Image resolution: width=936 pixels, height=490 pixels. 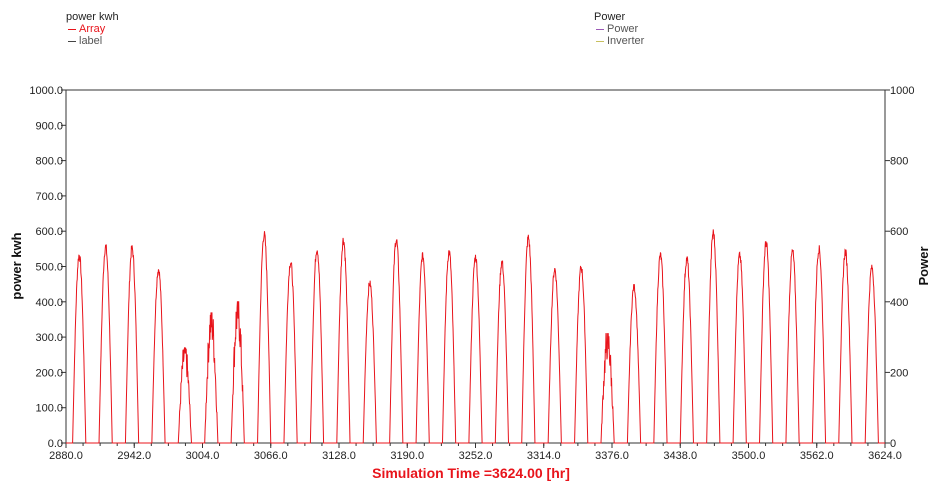 What do you see at coordinates (680, 456) in the screenshot?
I see `x-tick-label: 3438.0` at bounding box center [680, 456].